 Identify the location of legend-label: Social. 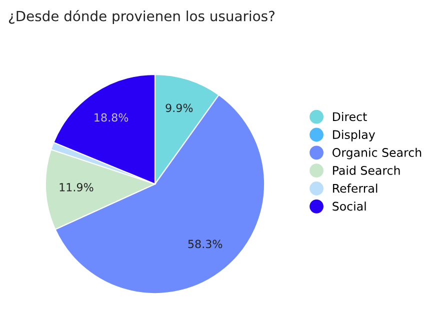
(349, 206).